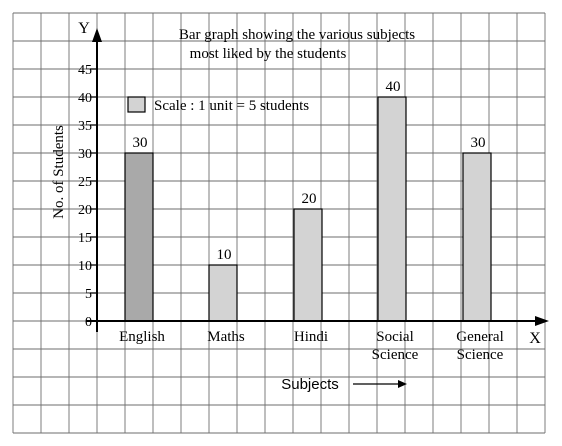 This screenshot has height=446, width=562. What do you see at coordinates (395, 337) in the screenshot?
I see `x-tick-label: Social` at bounding box center [395, 337].